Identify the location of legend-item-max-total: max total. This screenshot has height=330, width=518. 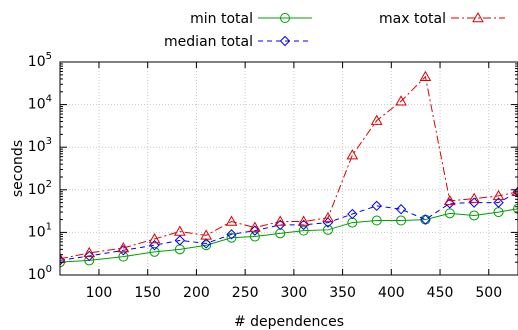
(442, 19).